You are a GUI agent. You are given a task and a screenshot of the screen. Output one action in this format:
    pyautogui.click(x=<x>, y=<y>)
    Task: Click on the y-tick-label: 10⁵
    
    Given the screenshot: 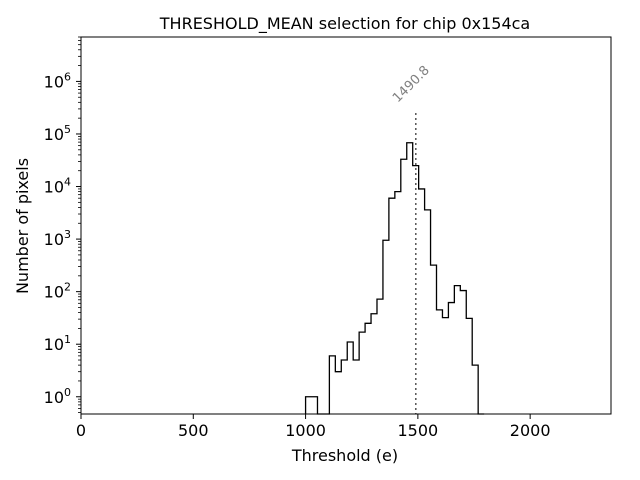 What is the action you would take?
    pyautogui.click(x=57, y=133)
    